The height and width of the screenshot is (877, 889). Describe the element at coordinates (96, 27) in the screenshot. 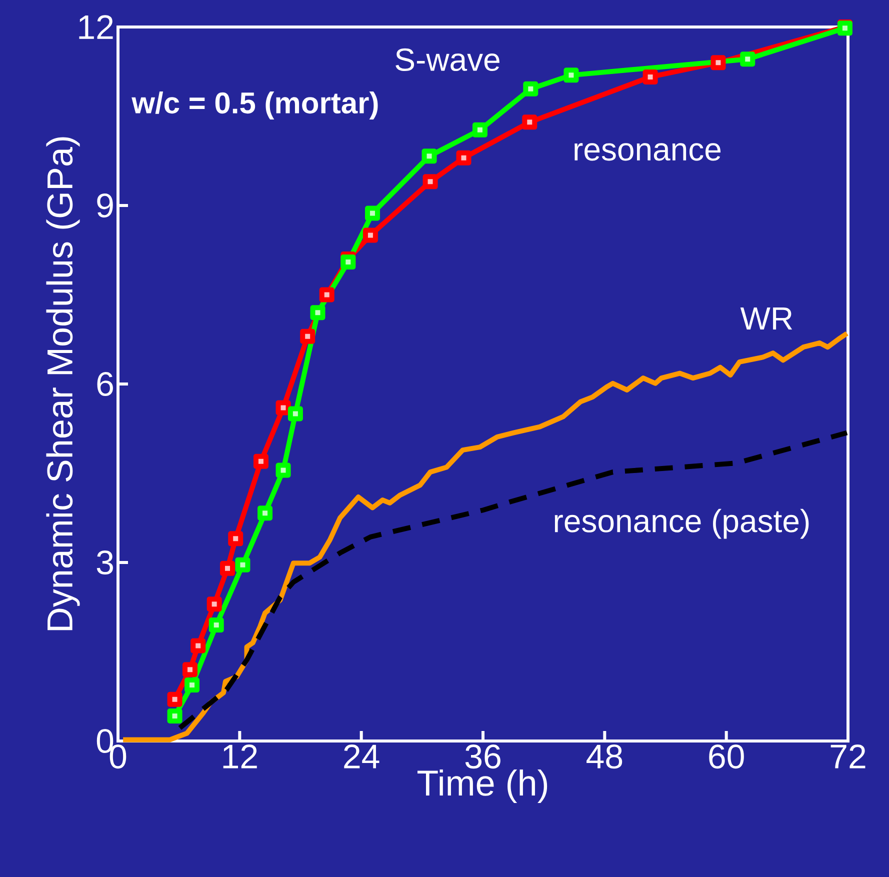

I see `y-tick-label: 12` at that location.